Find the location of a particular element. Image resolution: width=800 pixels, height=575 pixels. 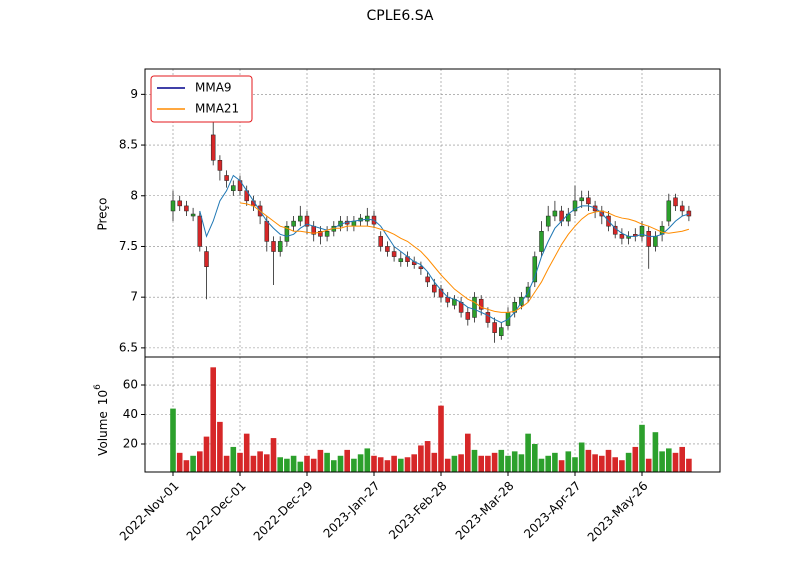

x-tick-label: 2022-Dec-29 is located at coordinates (283, 511).